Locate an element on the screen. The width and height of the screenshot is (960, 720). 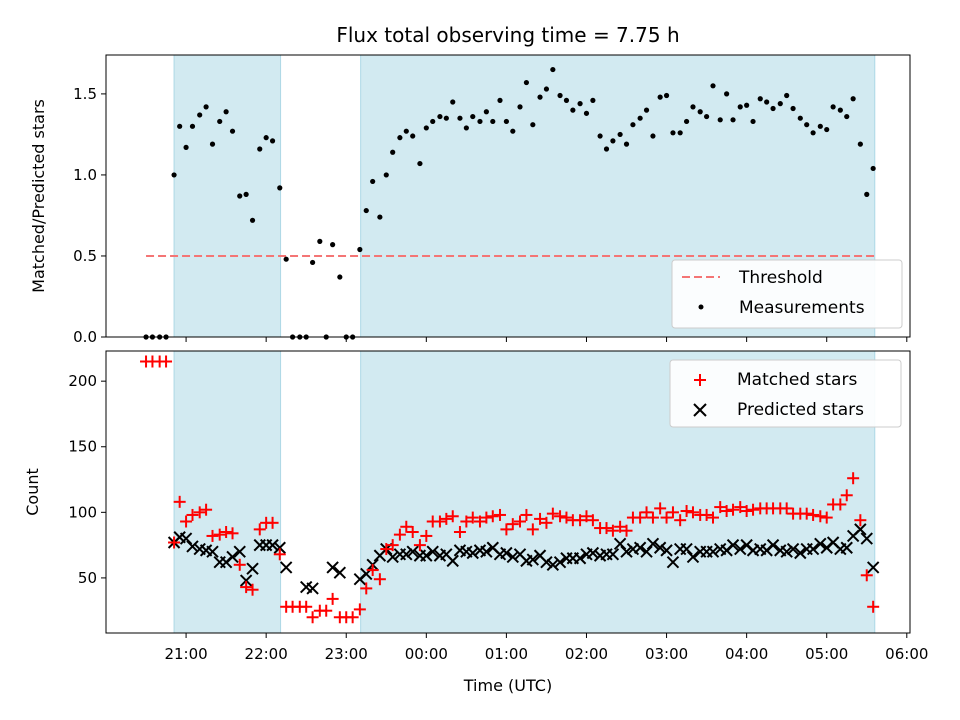
y-tick-label: 50 is located at coordinates (87, 578).